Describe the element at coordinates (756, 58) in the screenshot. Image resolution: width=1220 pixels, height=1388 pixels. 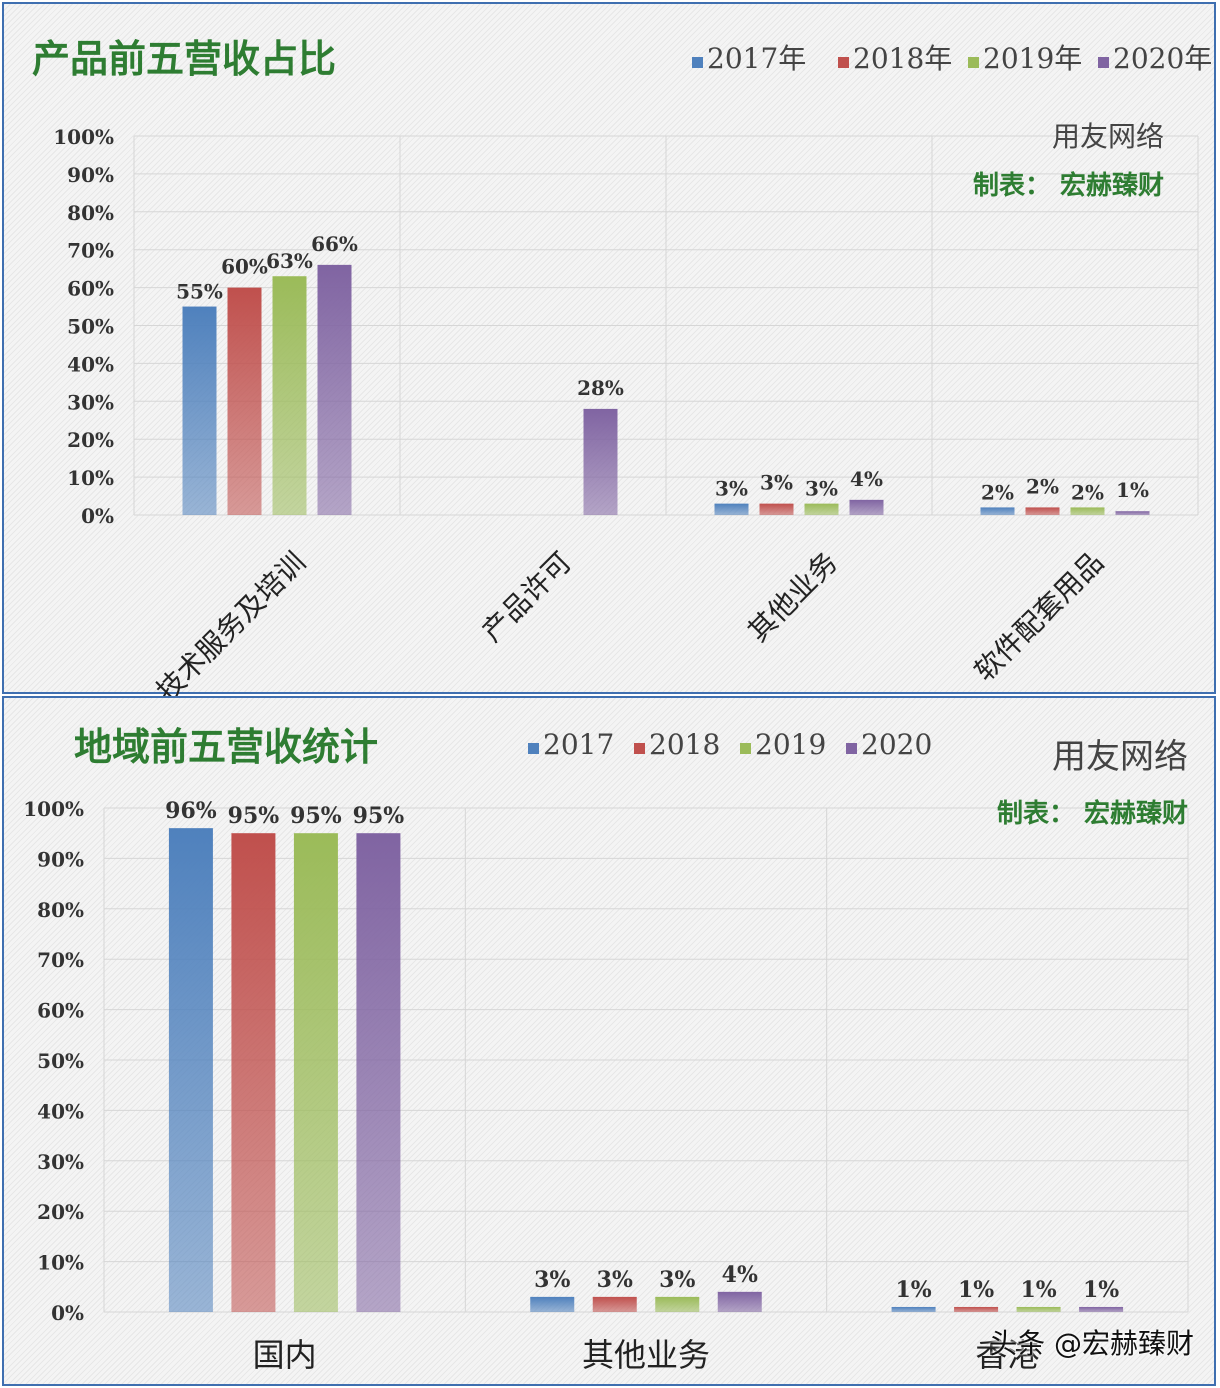
I see `legend-label-2017: 2017年` at that location.